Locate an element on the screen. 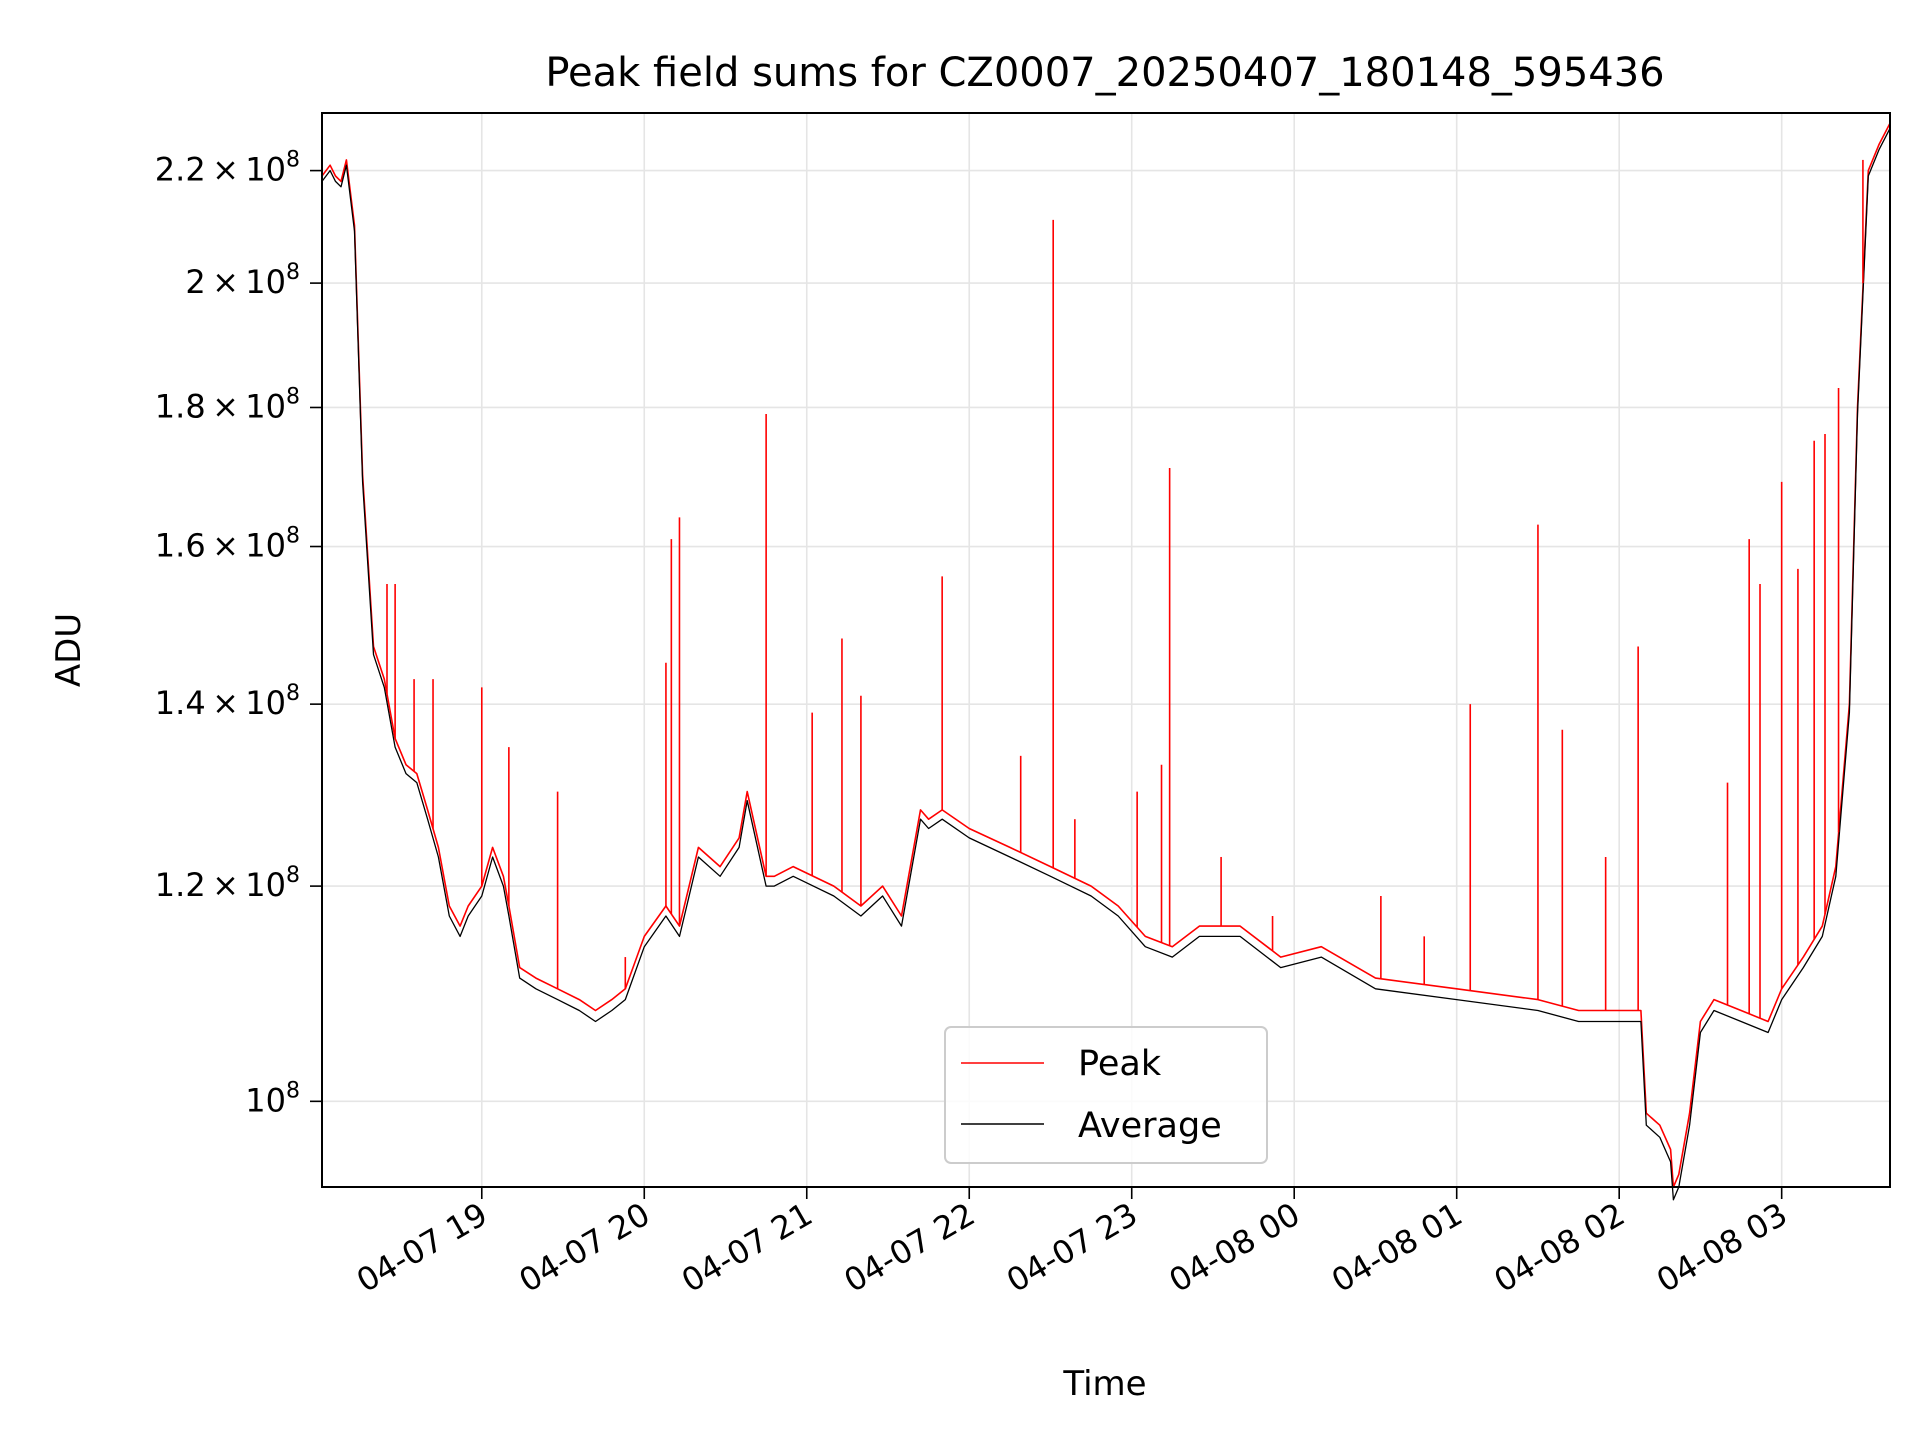 The height and width of the screenshot is (1440, 1920). y-tick-label: 1.8 × 108 is located at coordinates (227, 404).